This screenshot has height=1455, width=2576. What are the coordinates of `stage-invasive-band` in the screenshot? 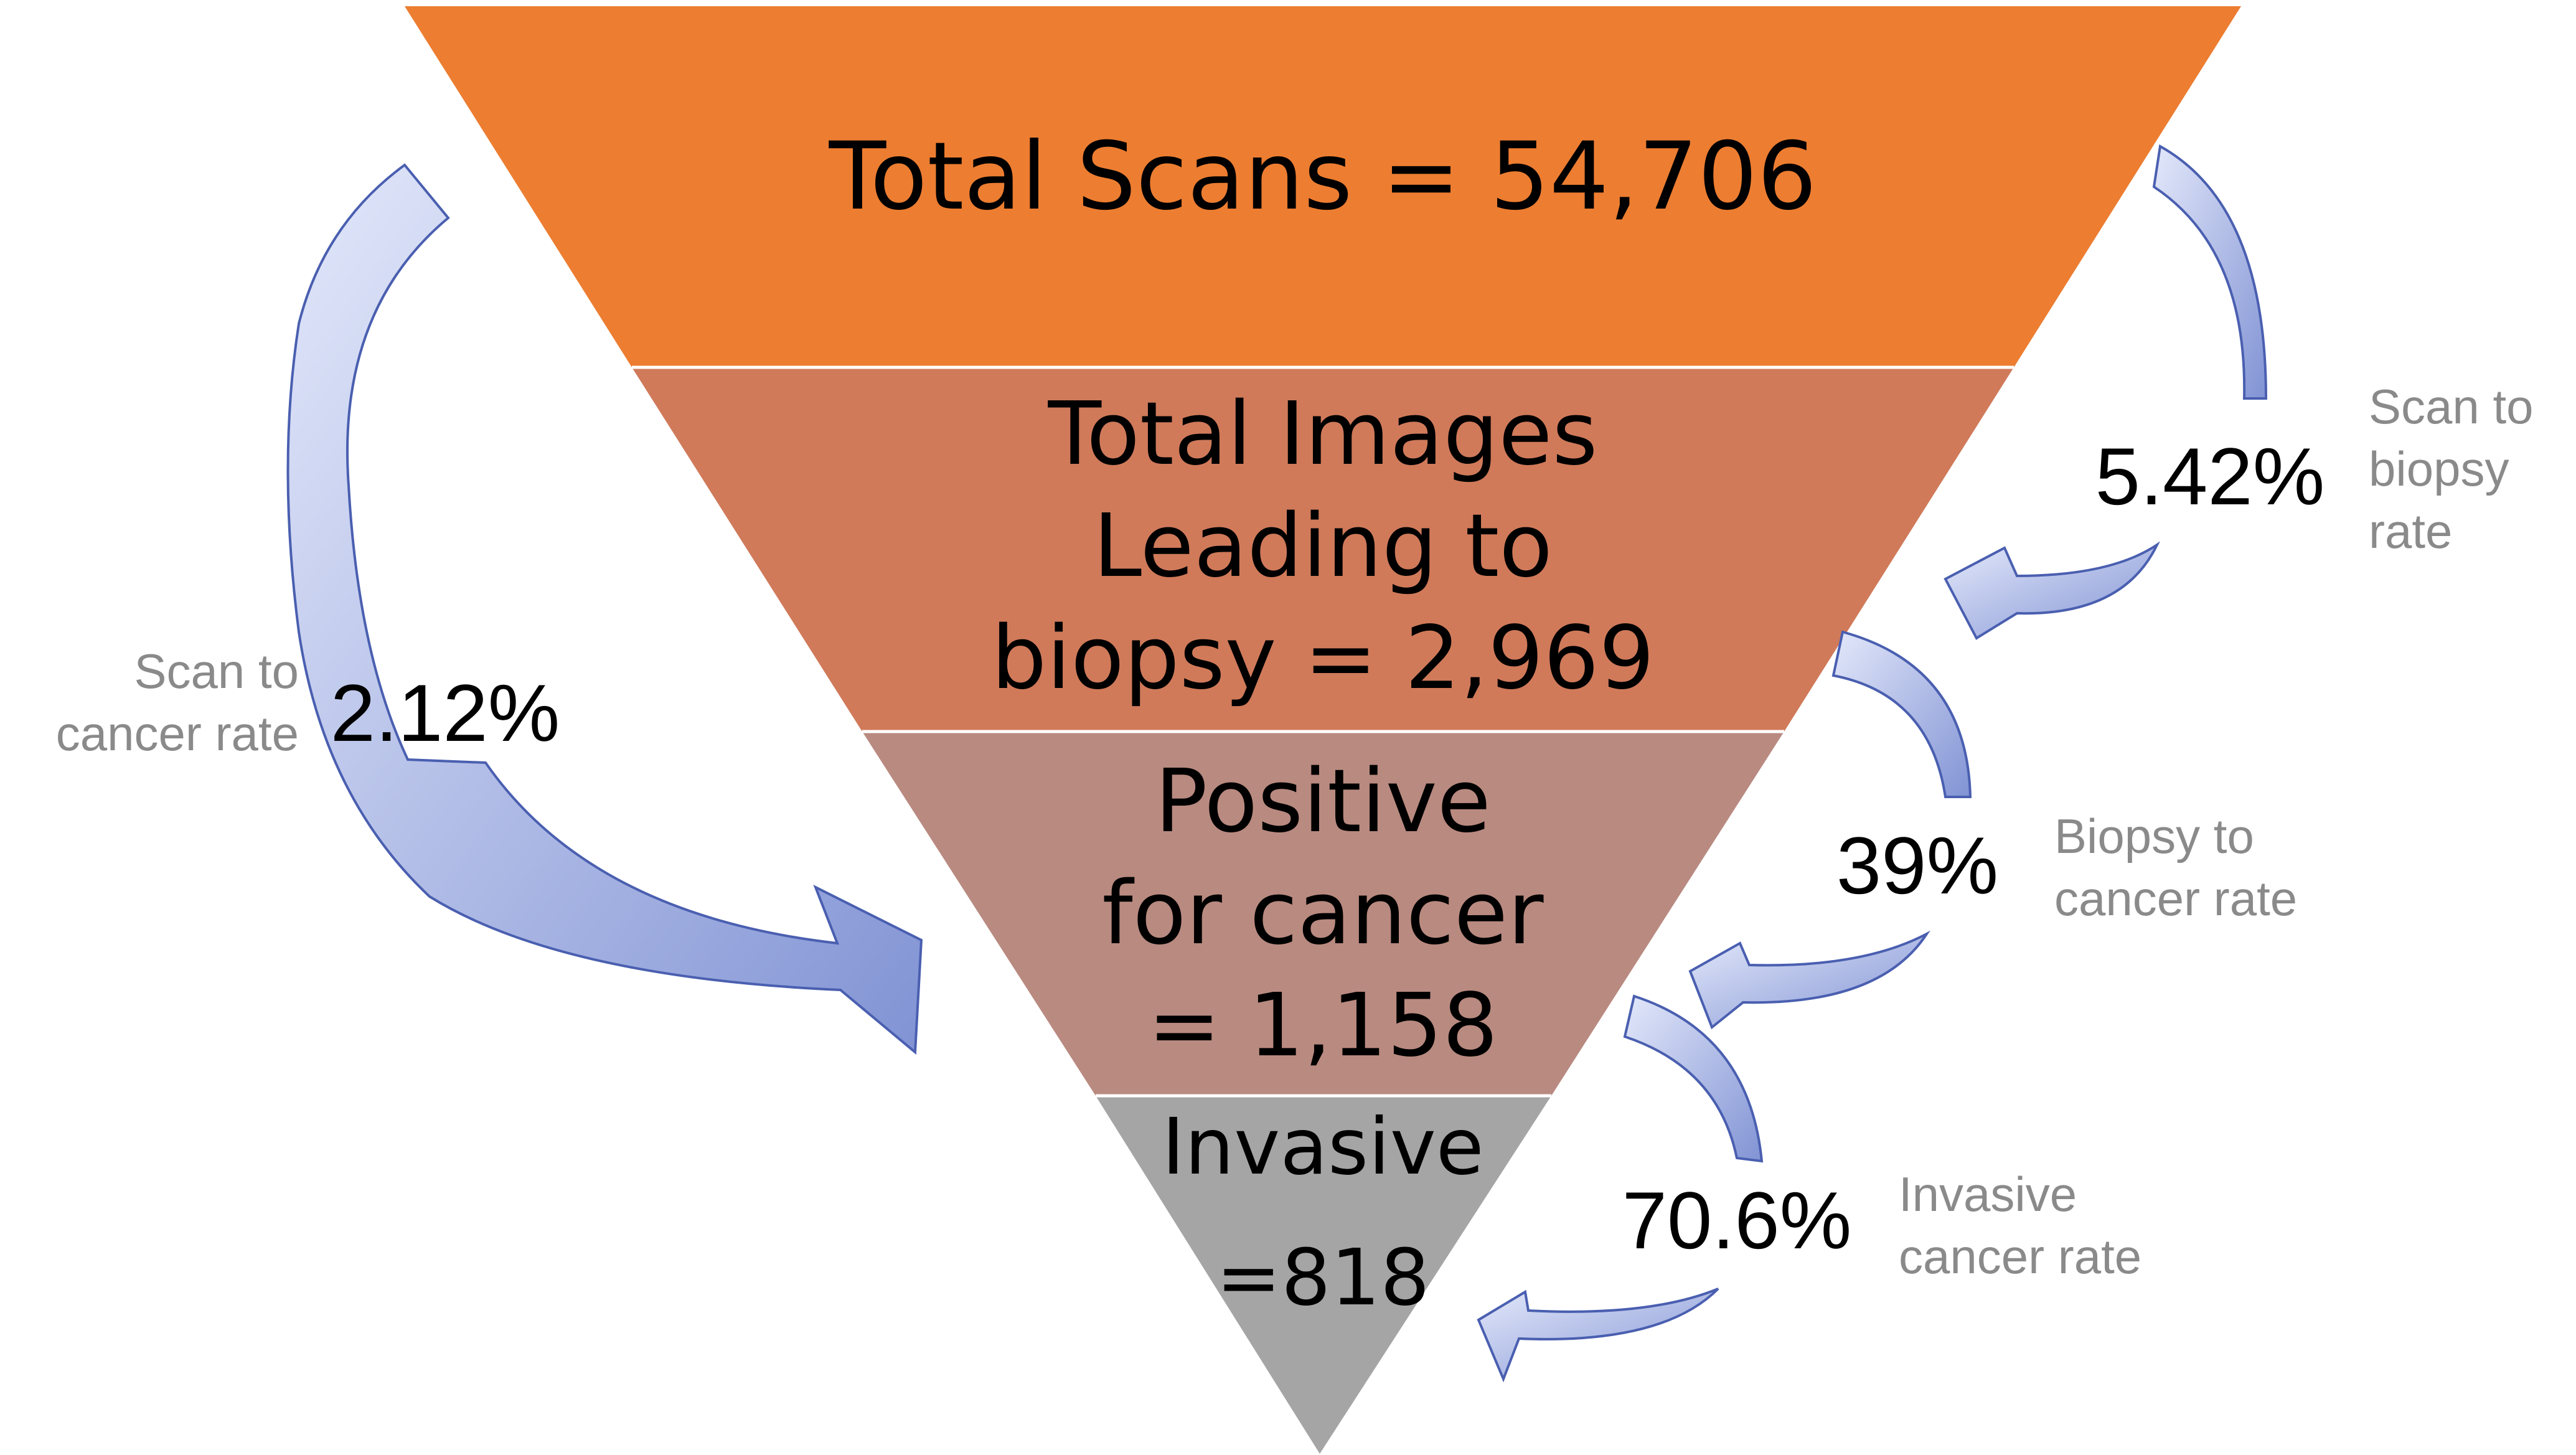 It's located at (1323, 1275).